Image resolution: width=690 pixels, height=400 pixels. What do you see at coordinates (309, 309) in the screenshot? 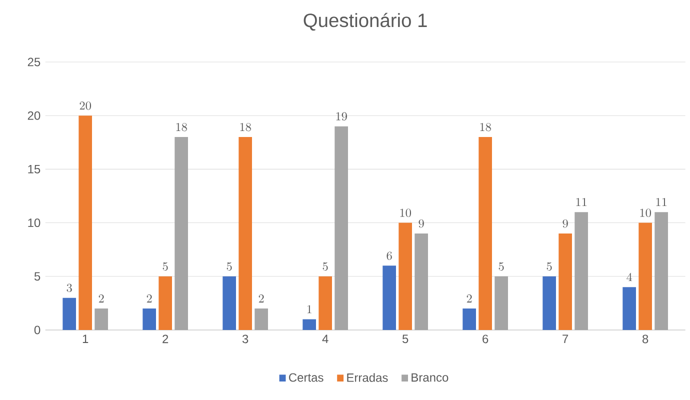
I see `data-label: 1` at bounding box center [309, 309].